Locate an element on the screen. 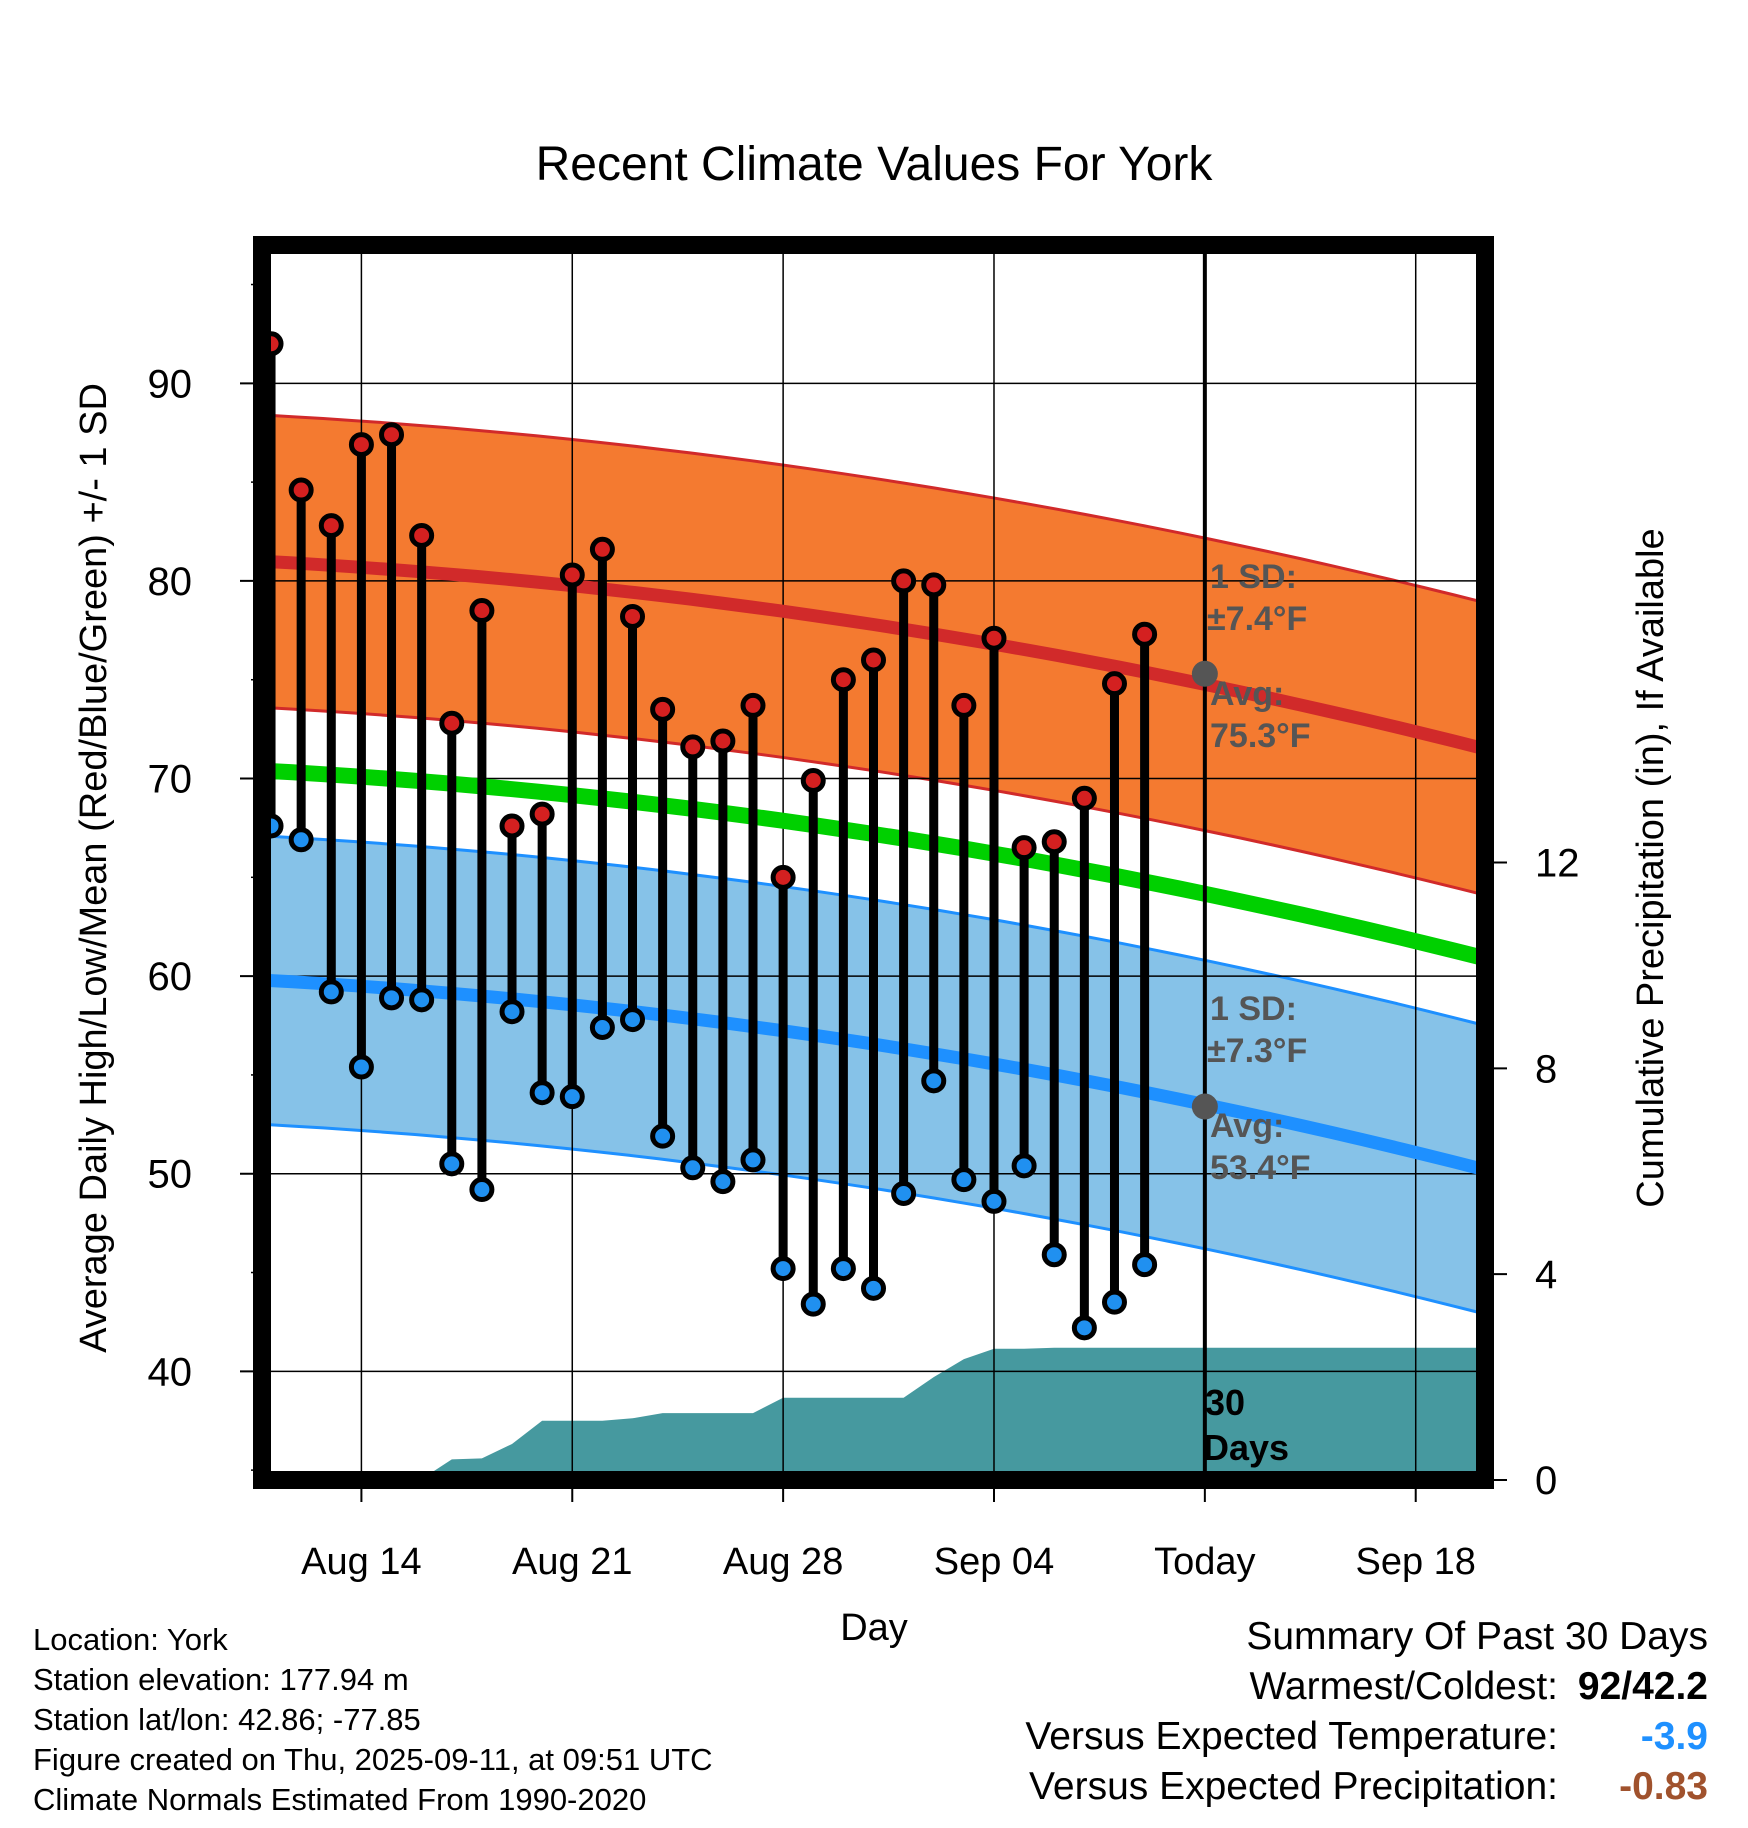  x-axis-label: Day is located at coordinates (874, 1628).